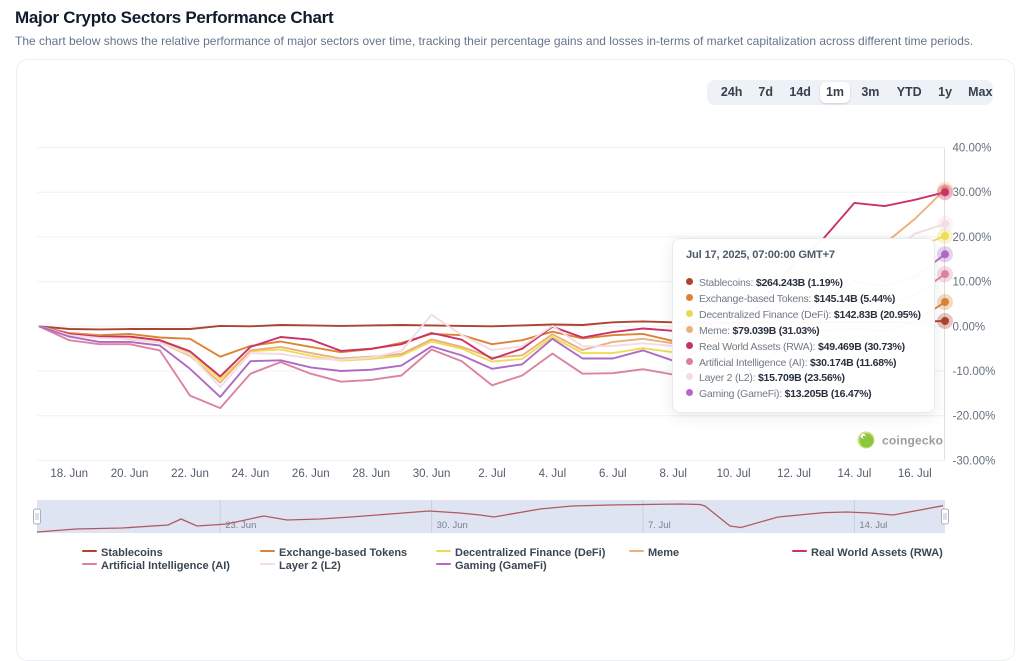 This screenshot has width=1024, height=661. I want to click on svg-text: 7. Jul, so click(659, 525).